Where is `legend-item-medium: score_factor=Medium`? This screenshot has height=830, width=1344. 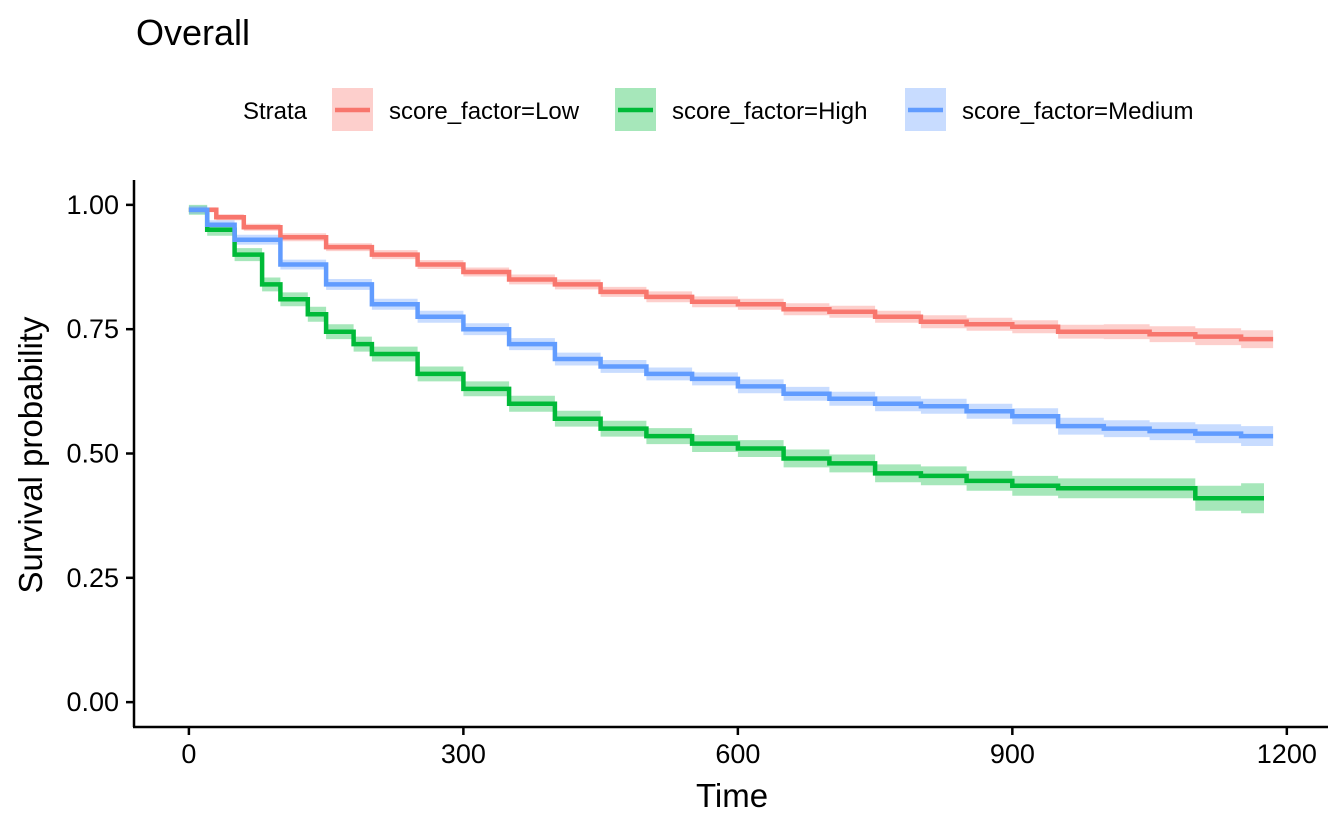
legend-item-medium: score_factor=Medium is located at coordinates (1049, 109).